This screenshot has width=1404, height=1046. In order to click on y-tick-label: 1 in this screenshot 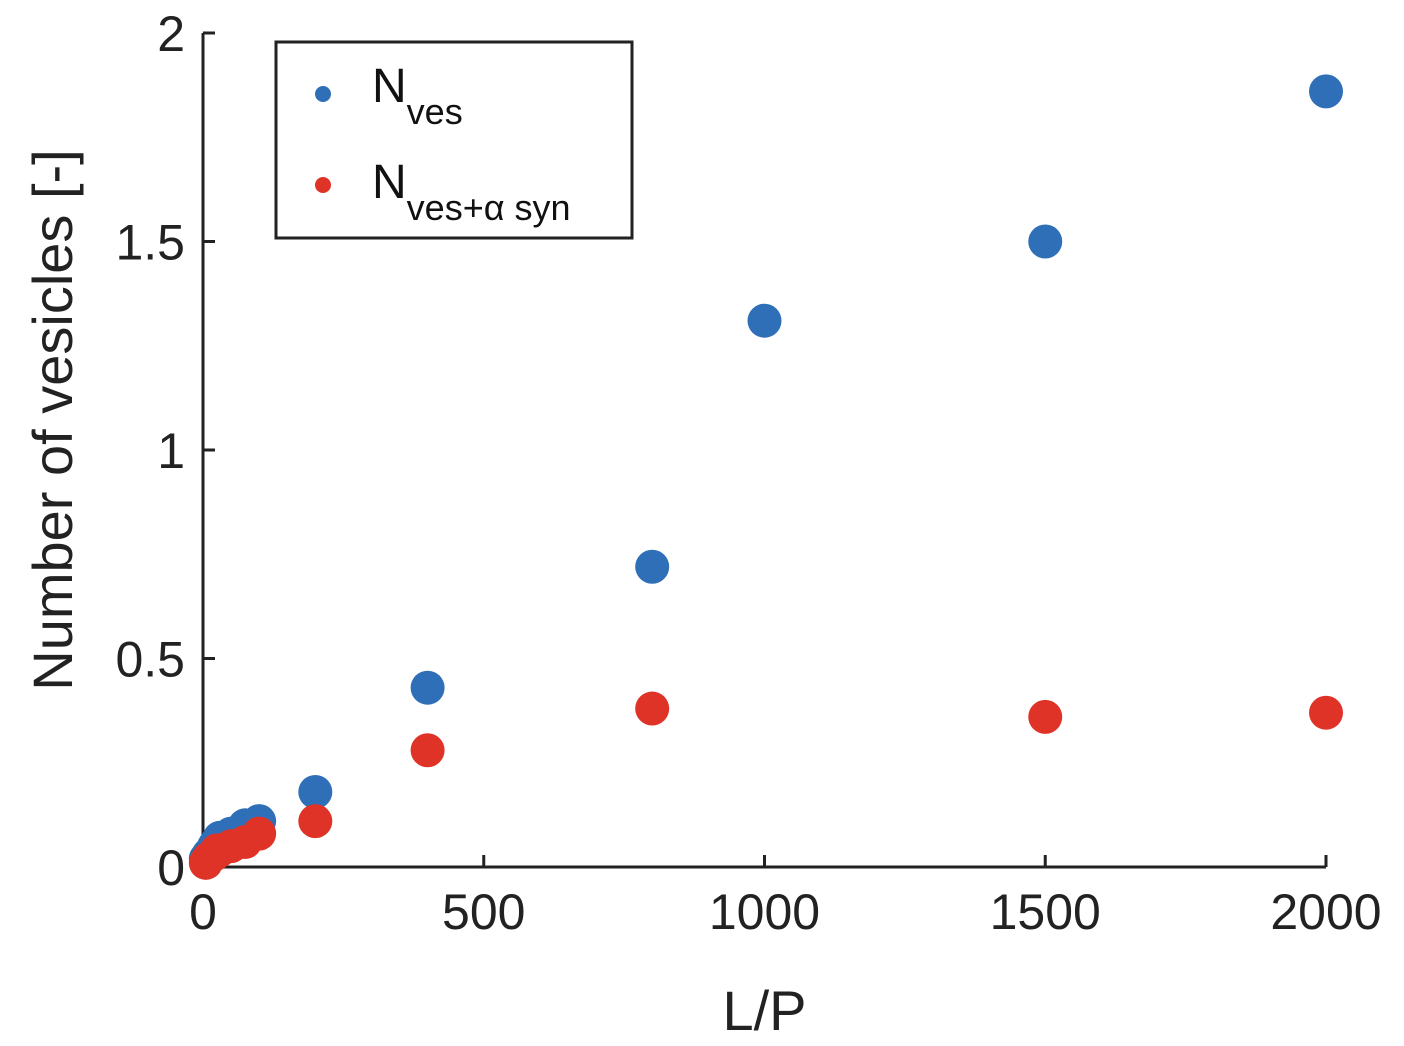, I will do `click(171, 451)`.